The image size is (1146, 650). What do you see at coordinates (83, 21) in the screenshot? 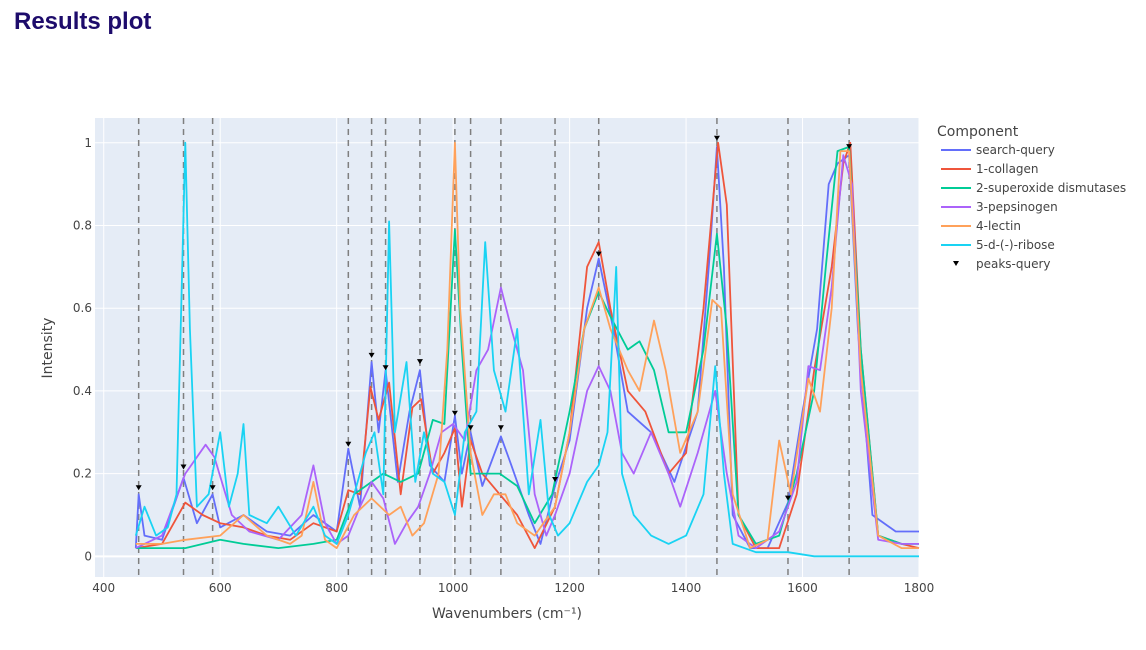
I see `page-title: Results plot` at bounding box center [83, 21].